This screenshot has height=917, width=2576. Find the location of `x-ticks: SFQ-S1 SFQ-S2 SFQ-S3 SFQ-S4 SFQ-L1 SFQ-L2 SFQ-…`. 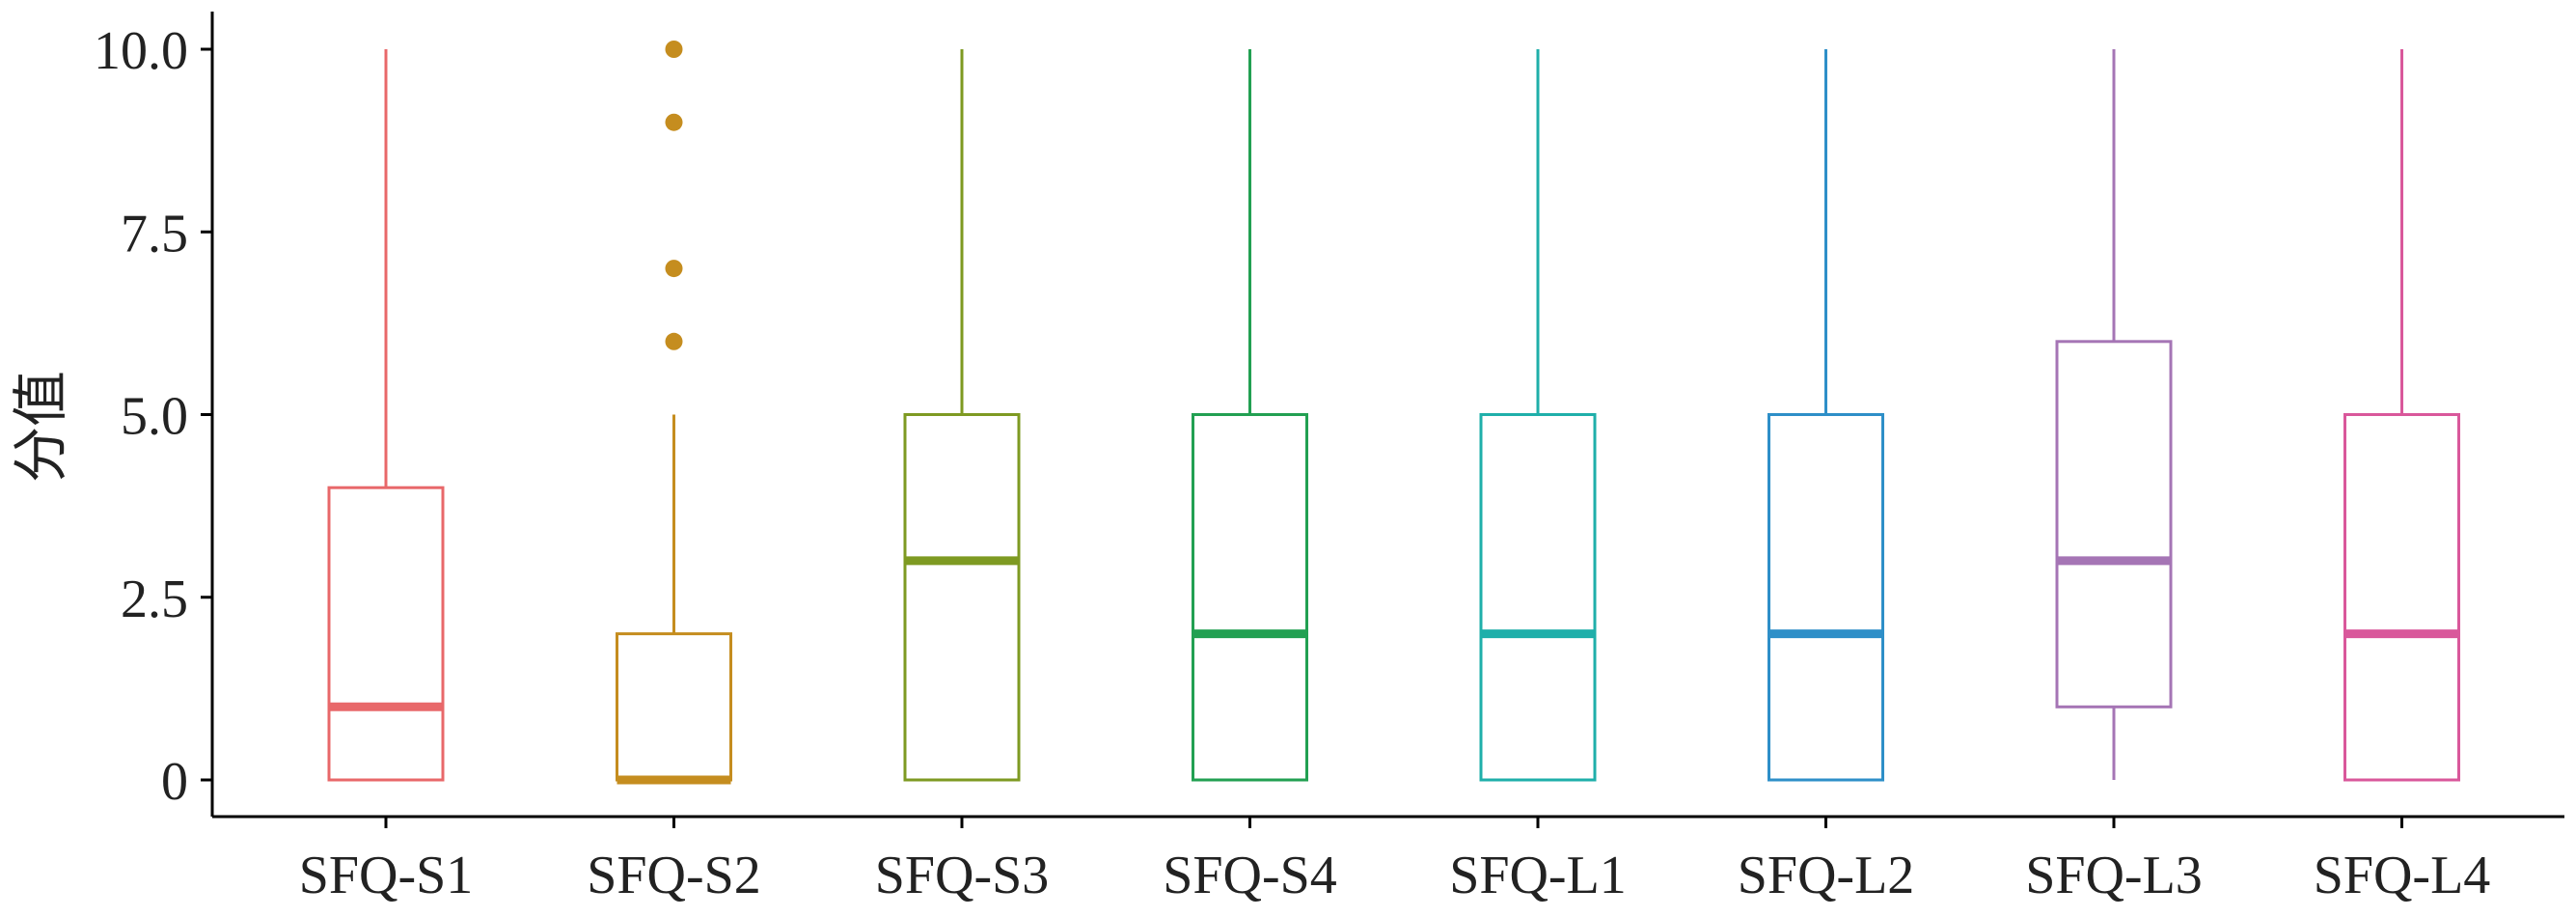

x-ticks: SFQ-S1 SFQ-S2 SFQ-S3 SFQ-S4 SFQ-L1 SFQ-L2 SFQ-… is located at coordinates (1395, 861).